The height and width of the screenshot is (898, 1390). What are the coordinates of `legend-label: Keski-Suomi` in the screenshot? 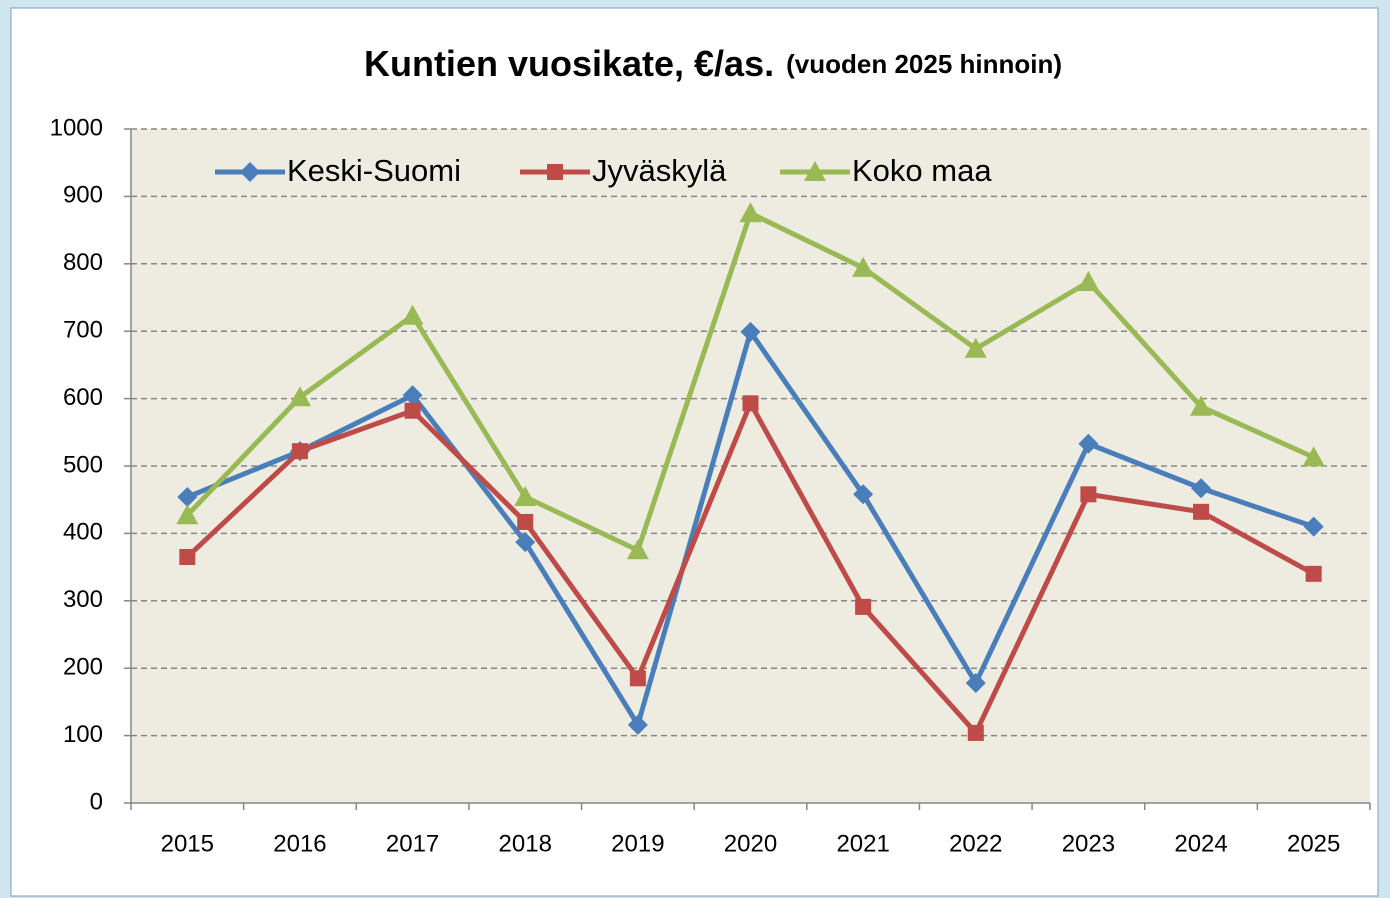 It's located at (374, 170).